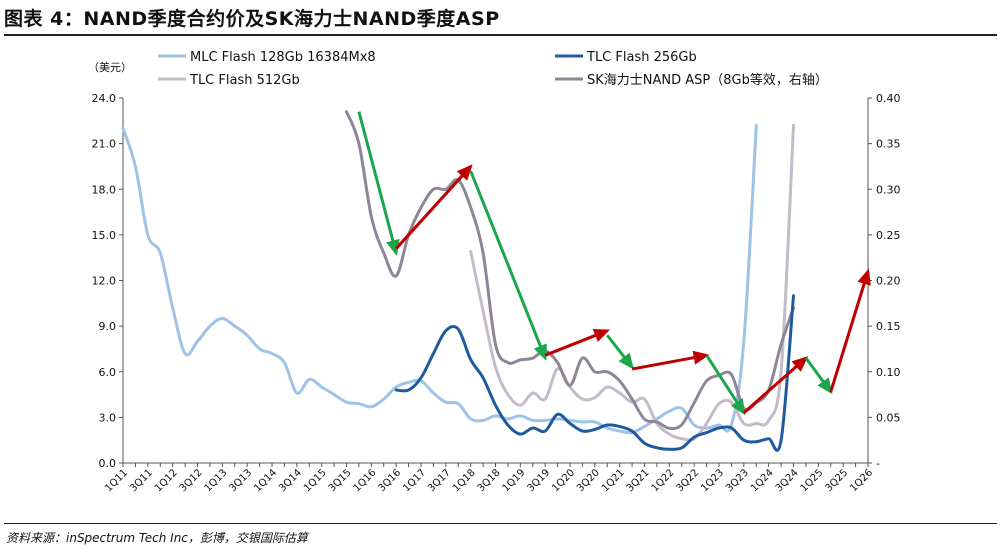  What do you see at coordinates (888, 417) in the screenshot?
I see `y2-tick-label: 0.05` at bounding box center [888, 417].